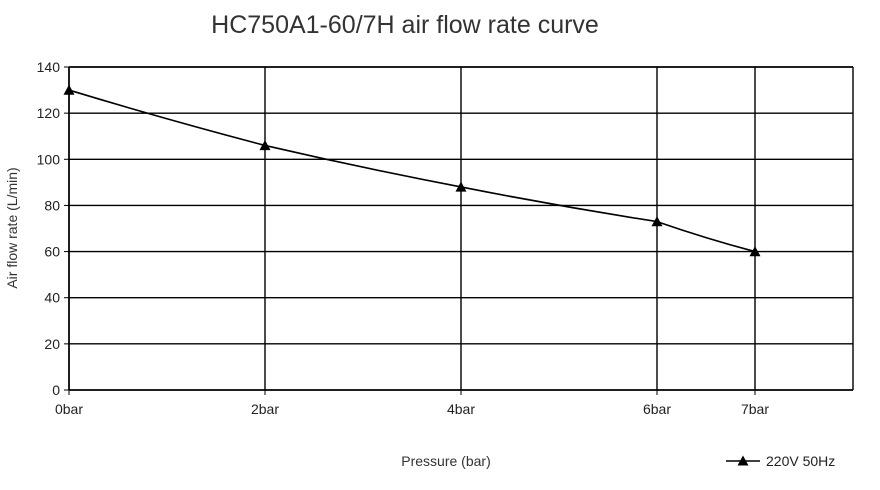 This screenshot has height=490, width=880. Describe the element at coordinates (49, 113) in the screenshot. I see `y-tick-label: 120` at that location.